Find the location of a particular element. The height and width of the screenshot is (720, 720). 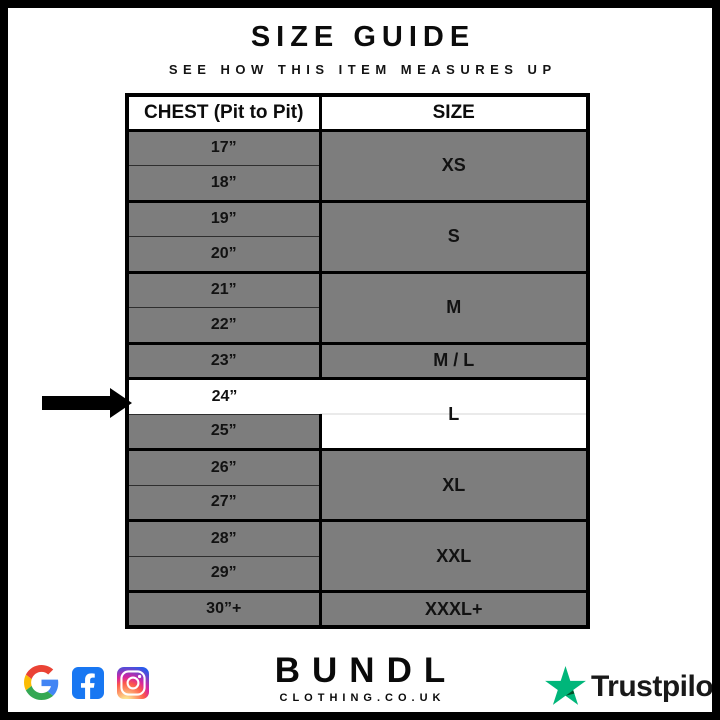

chest-cell-highlighted: 24” is located at coordinates (223, 396).